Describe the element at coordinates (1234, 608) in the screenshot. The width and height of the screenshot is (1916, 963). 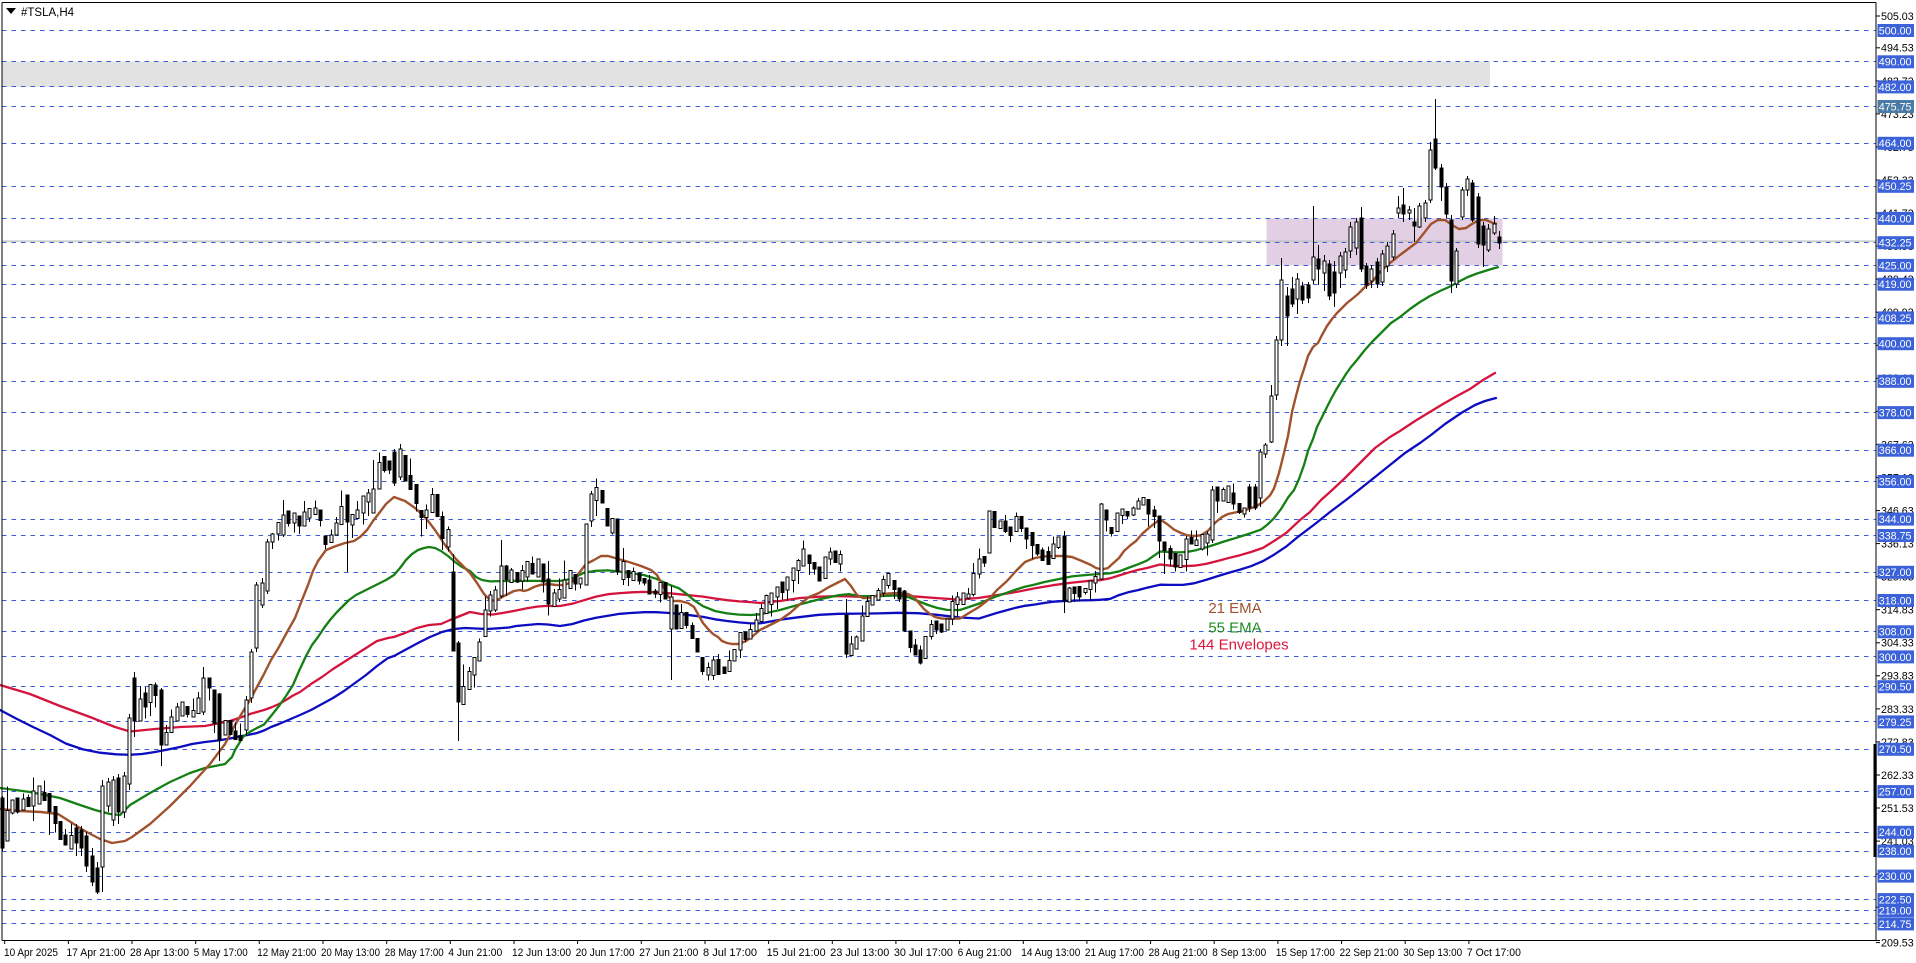
I see `svg-text: 21 EMA` at that location.